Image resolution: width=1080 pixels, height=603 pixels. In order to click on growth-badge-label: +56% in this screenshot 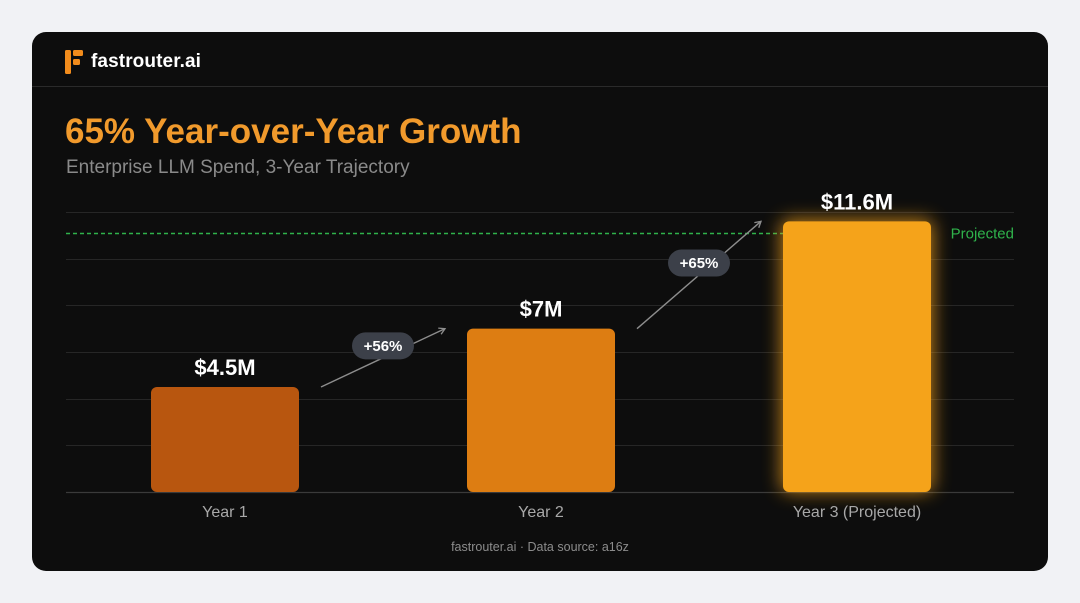, I will do `click(383, 346)`.